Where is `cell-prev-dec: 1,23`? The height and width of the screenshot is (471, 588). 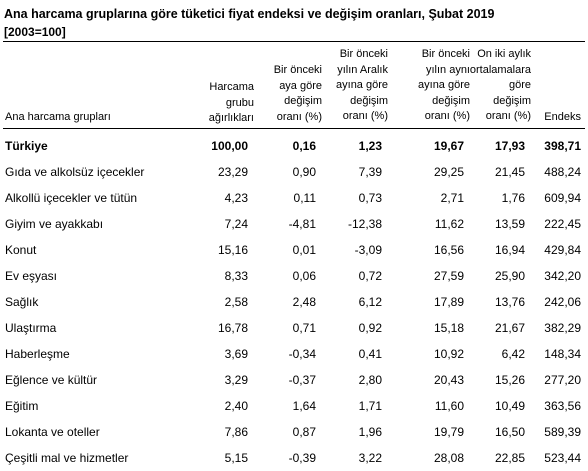 cell-prev-dec: 1,23 is located at coordinates (370, 146).